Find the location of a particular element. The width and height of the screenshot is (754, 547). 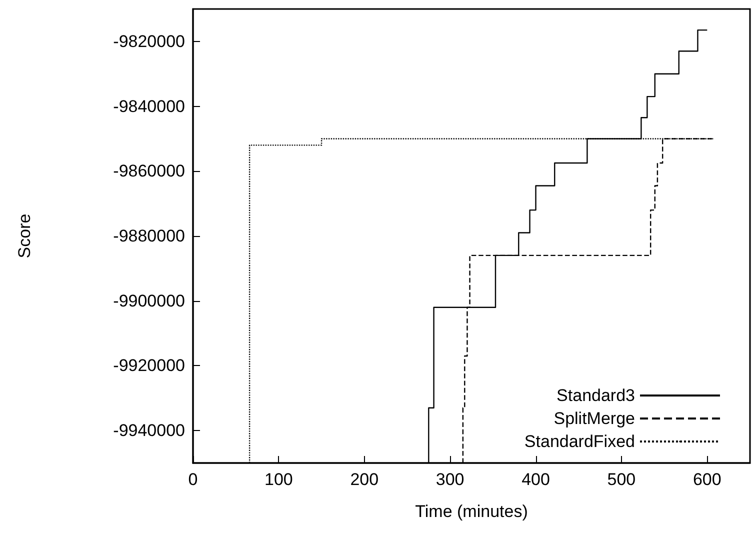

legend-label: Standard3 is located at coordinates (595, 395).